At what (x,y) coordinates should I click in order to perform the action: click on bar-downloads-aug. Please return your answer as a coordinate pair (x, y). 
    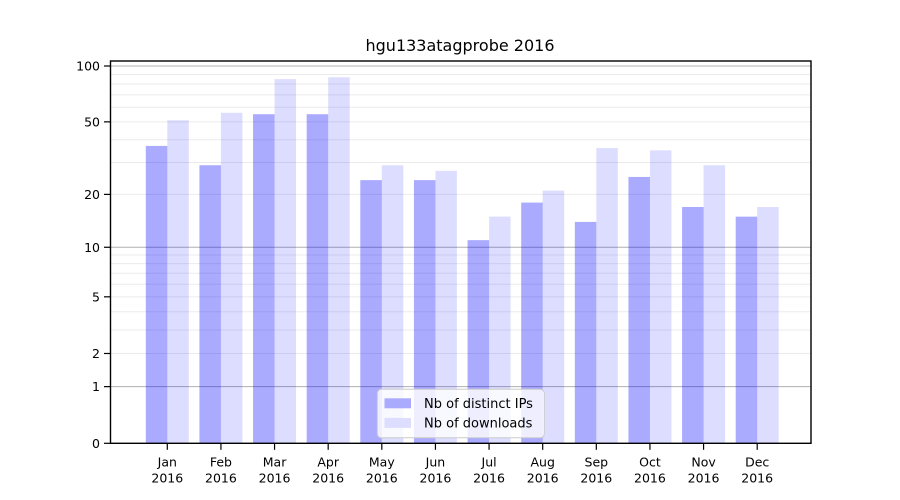
    Looking at the image, I should click on (553, 317).